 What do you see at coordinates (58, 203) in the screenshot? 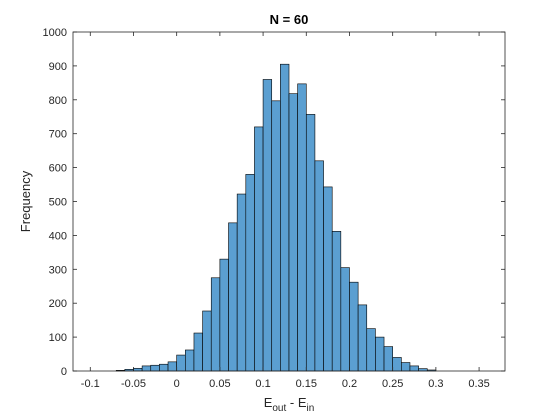
I see `y-tick-label: 500` at bounding box center [58, 203].